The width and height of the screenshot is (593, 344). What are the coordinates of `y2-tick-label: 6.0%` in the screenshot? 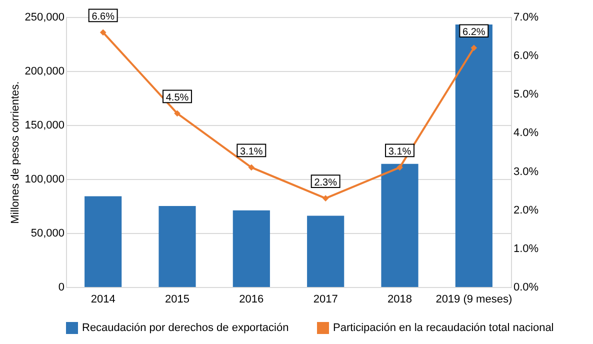 It's located at (526, 56).